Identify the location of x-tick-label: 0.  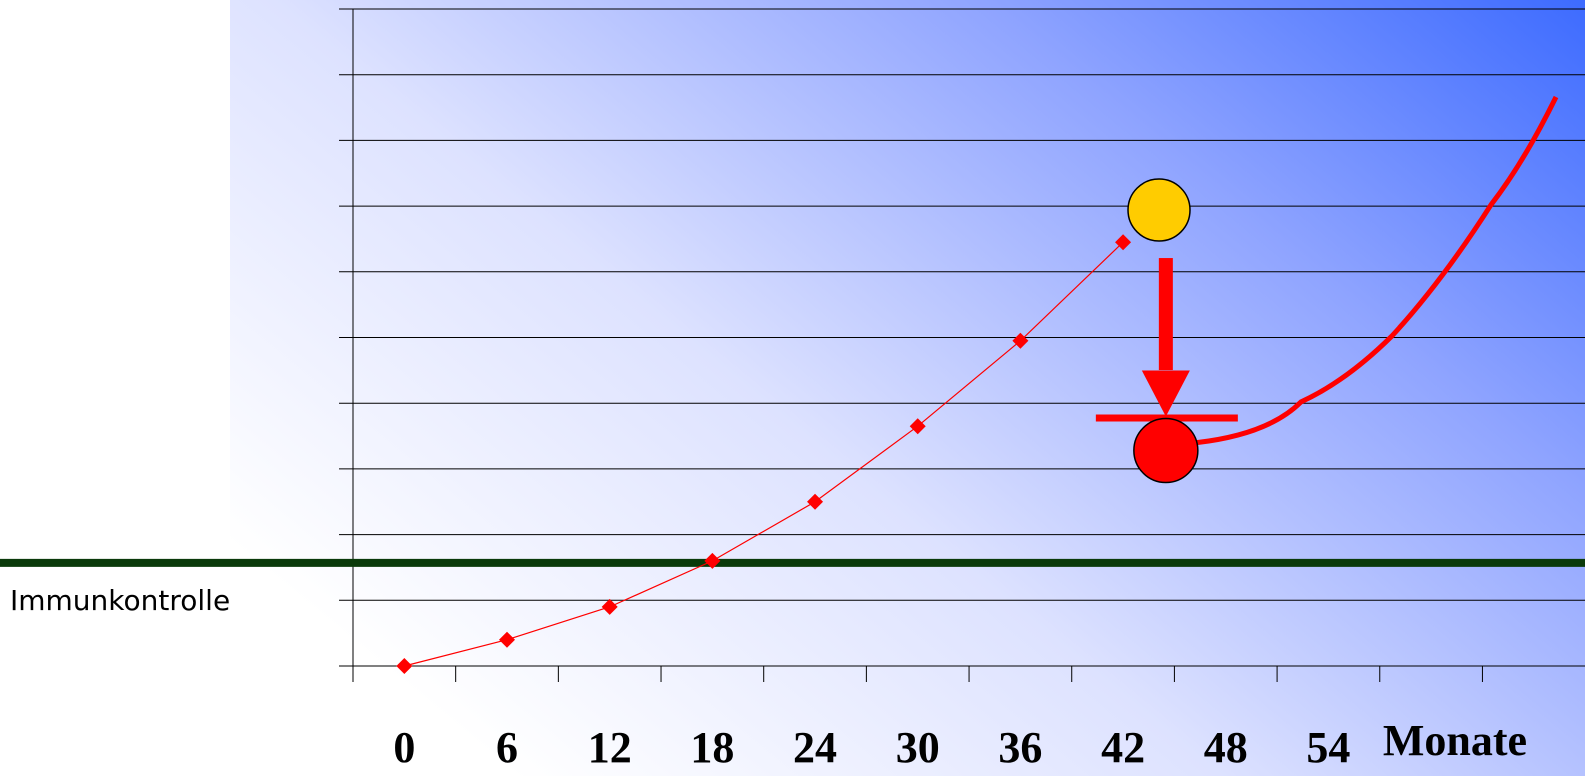
(404, 747).